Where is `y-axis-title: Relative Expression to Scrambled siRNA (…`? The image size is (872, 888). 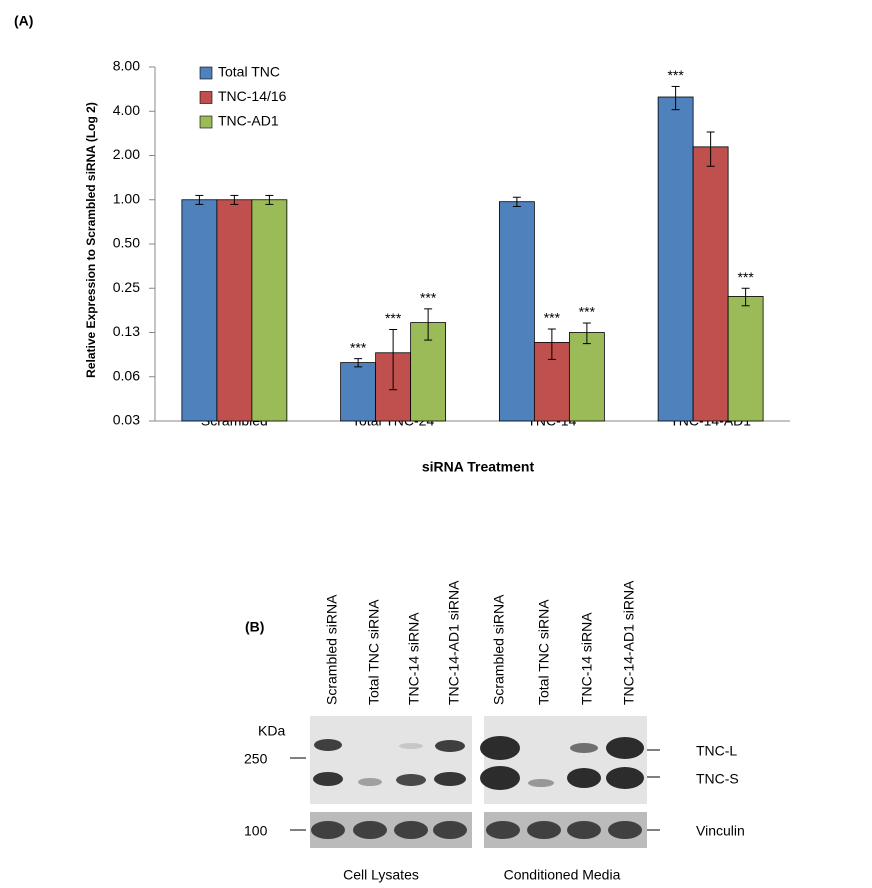 y-axis-title: Relative Expression to Scrambled siRNA (… is located at coordinates (91, 240).